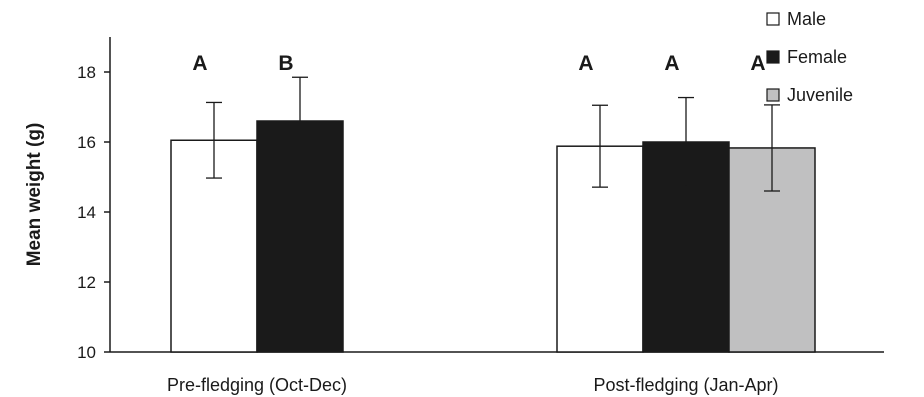  I want to click on legend-swatch-male, so click(773, 19).